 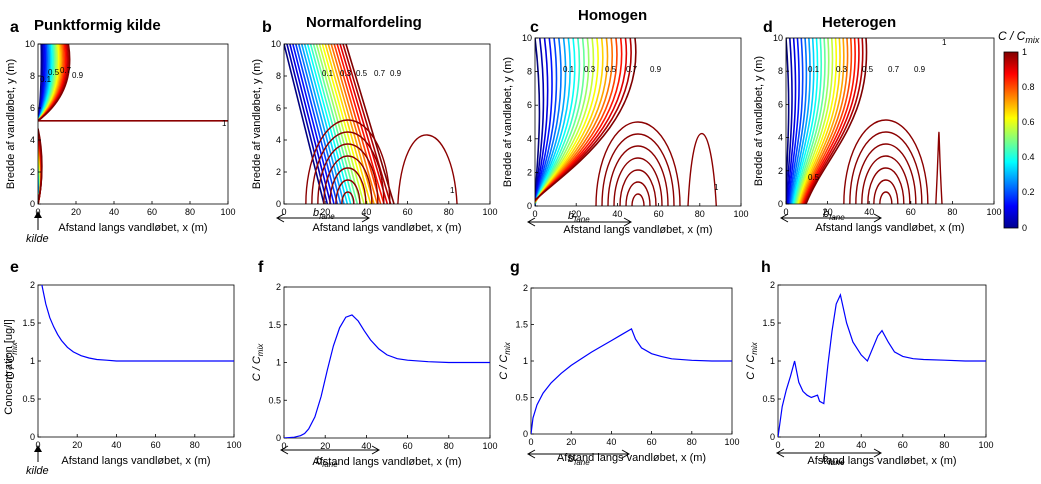 I want to click on xtick-b-100: 100, so click(x=489, y=212).